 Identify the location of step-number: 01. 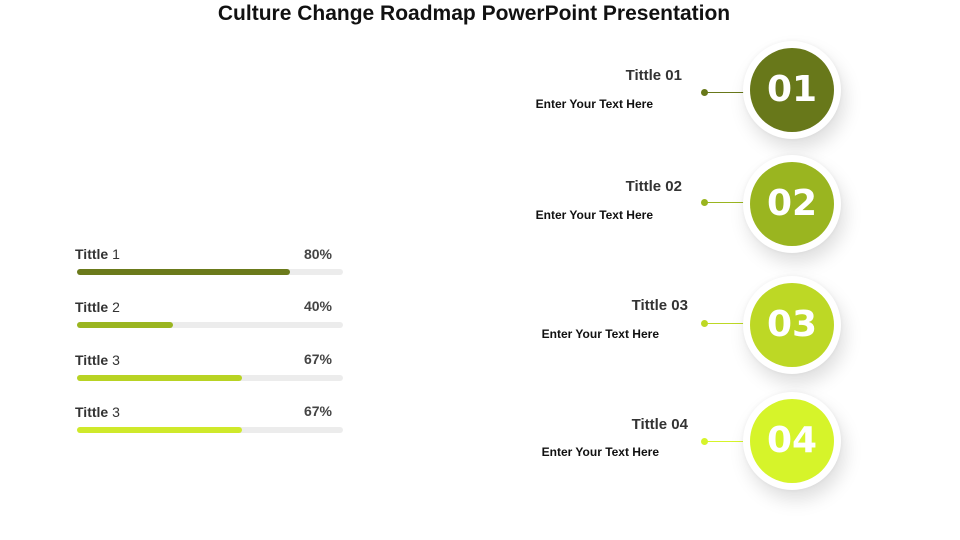
(792, 90).